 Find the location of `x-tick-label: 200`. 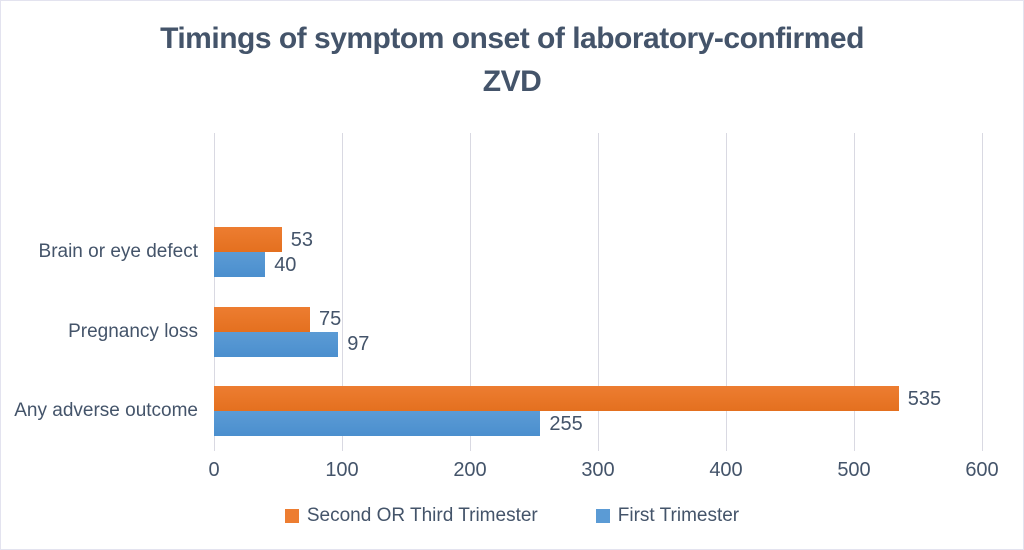

x-tick-label: 200 is located at coordinates (470, 470).